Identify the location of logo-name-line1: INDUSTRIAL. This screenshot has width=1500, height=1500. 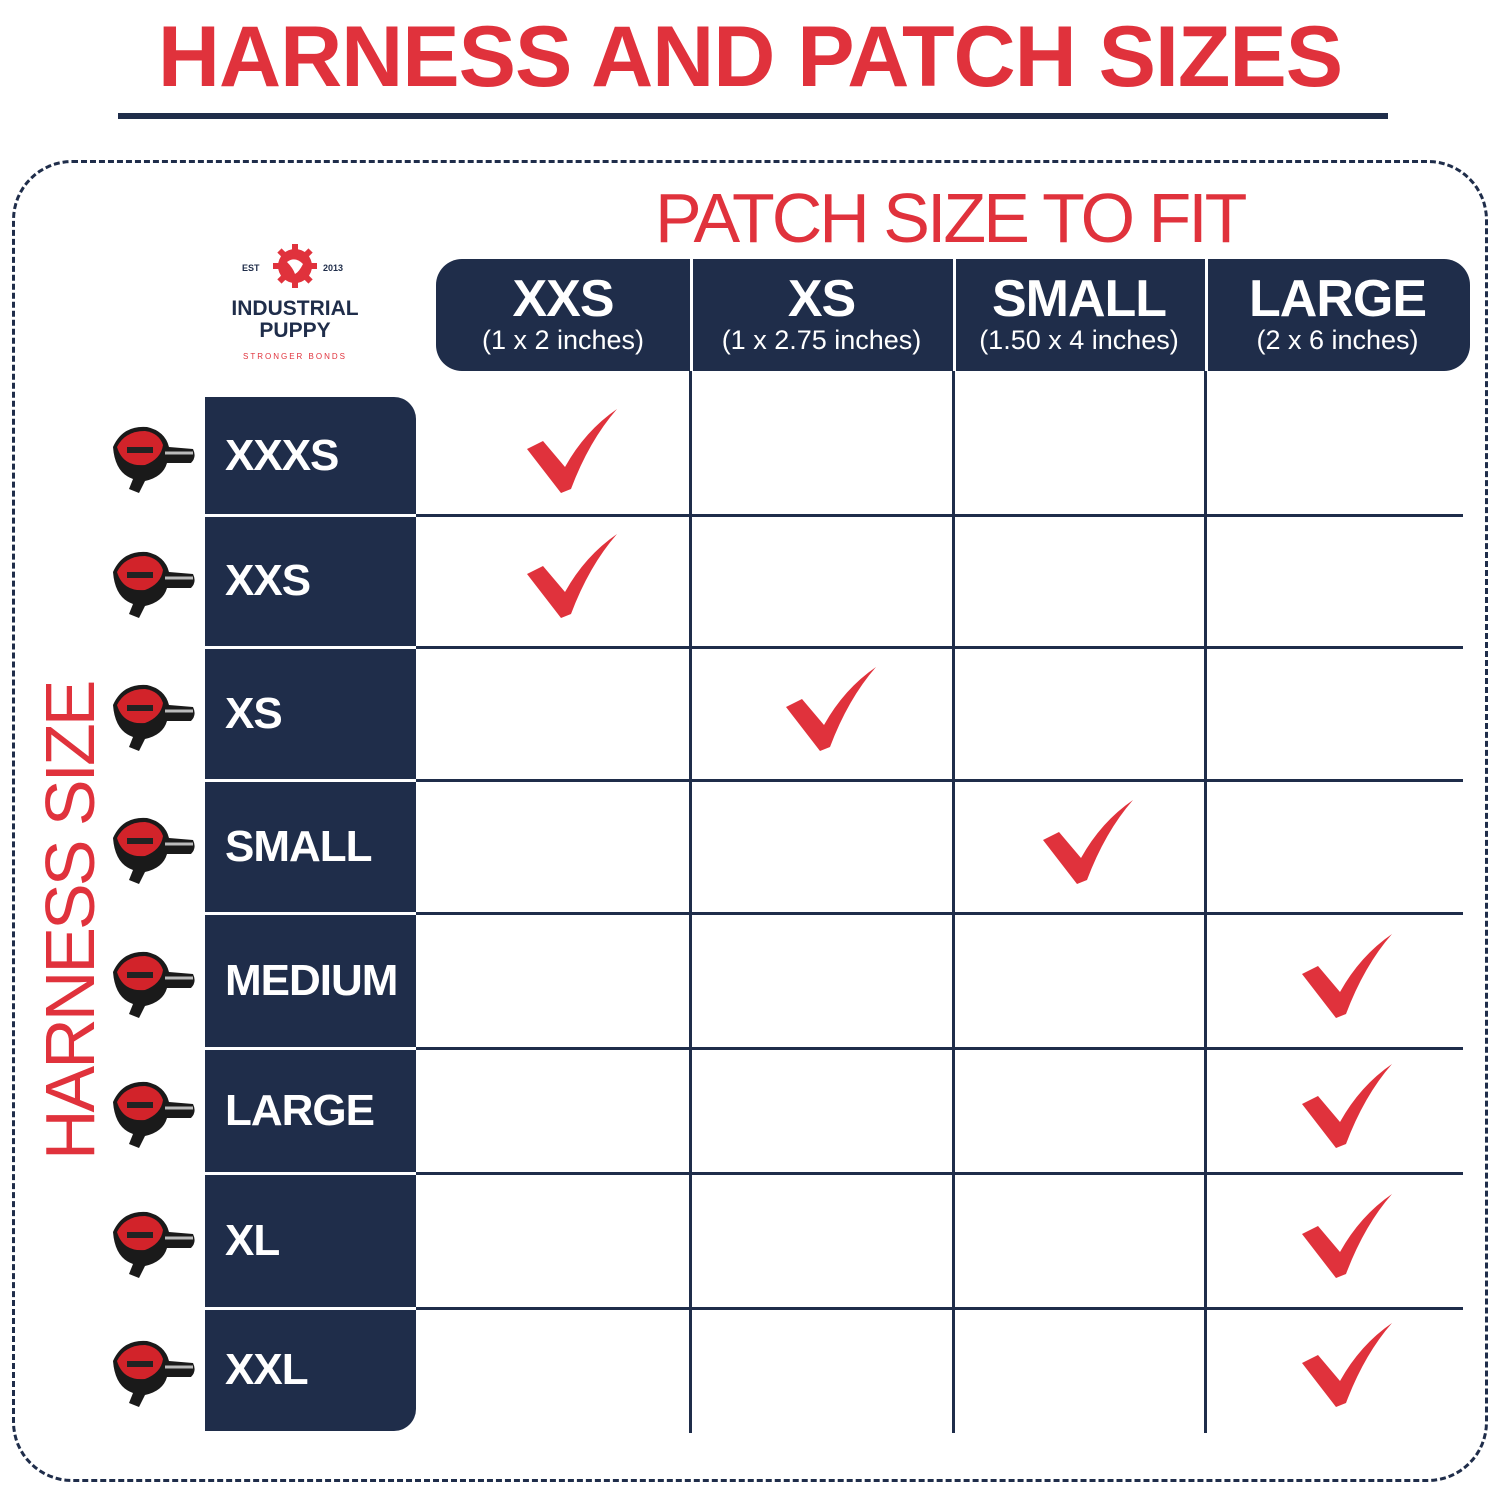
(295, 308).